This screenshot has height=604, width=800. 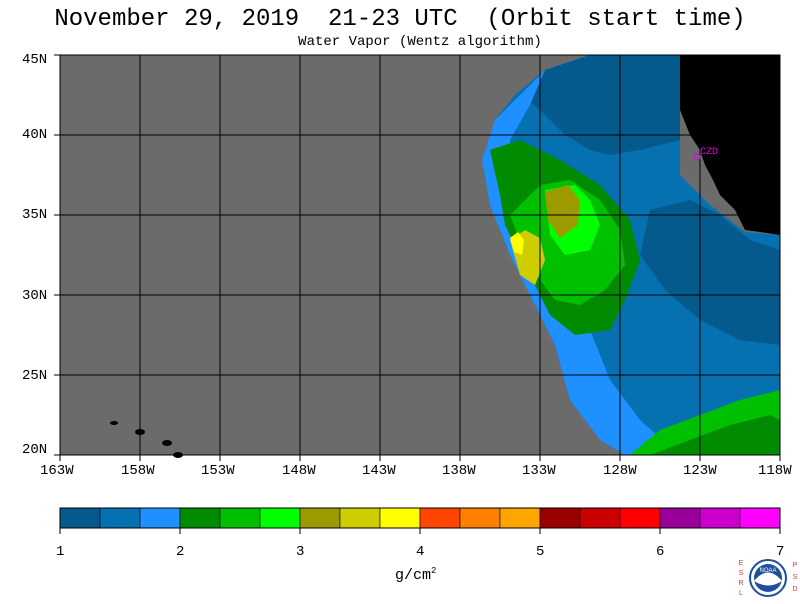 I want to click on lon-label-133w: 133W, so click(x=539, y=471).